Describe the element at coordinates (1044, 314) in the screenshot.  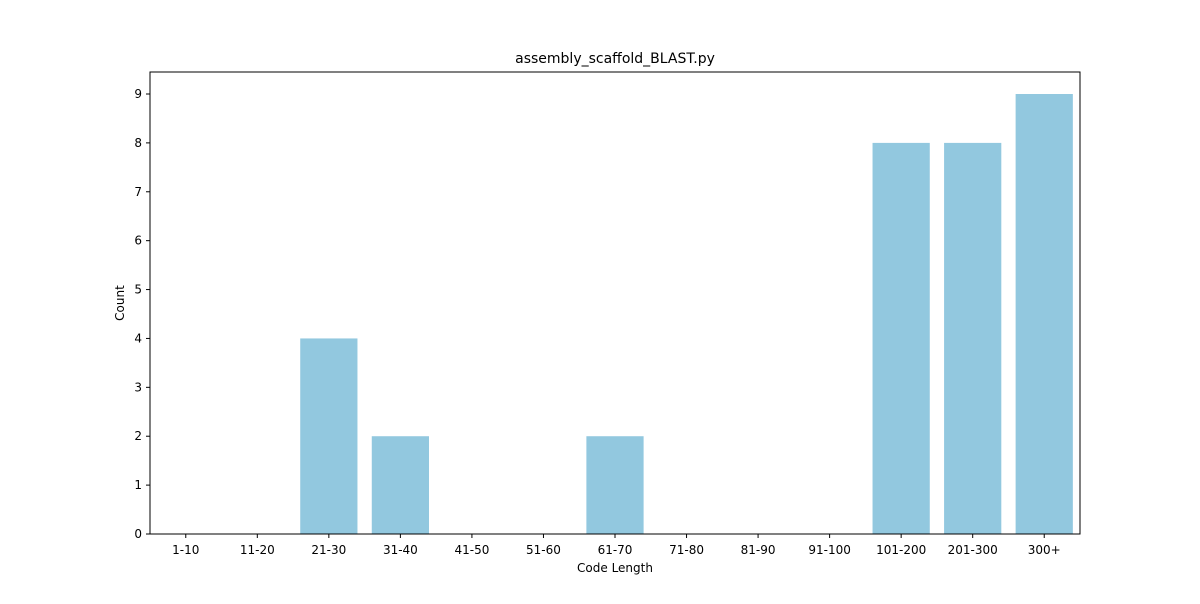
I see `bar-300+` at that location.